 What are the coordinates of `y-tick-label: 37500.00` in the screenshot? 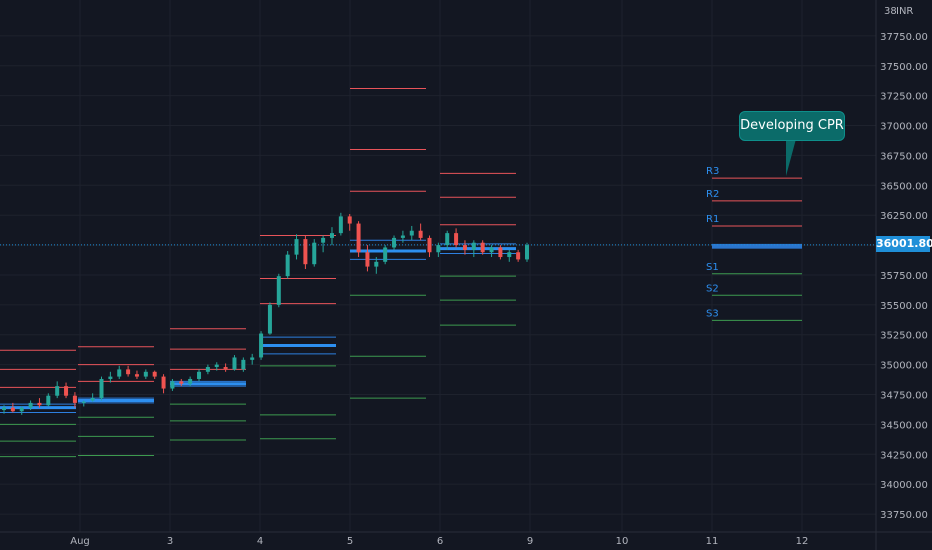 It's located at (904, 67).